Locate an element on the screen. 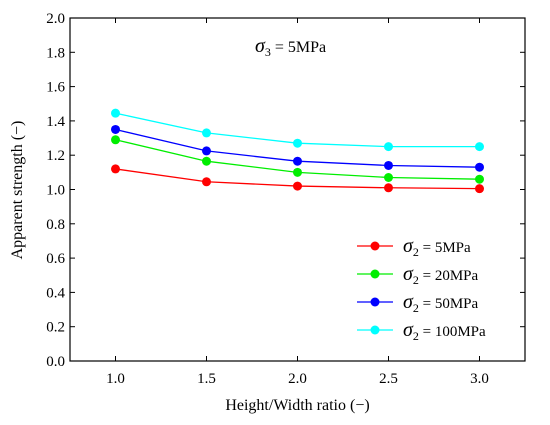 This screenshot has height=425, width=550. legend-label: σ2 = 100MPa is located at coordinates (444, 331).